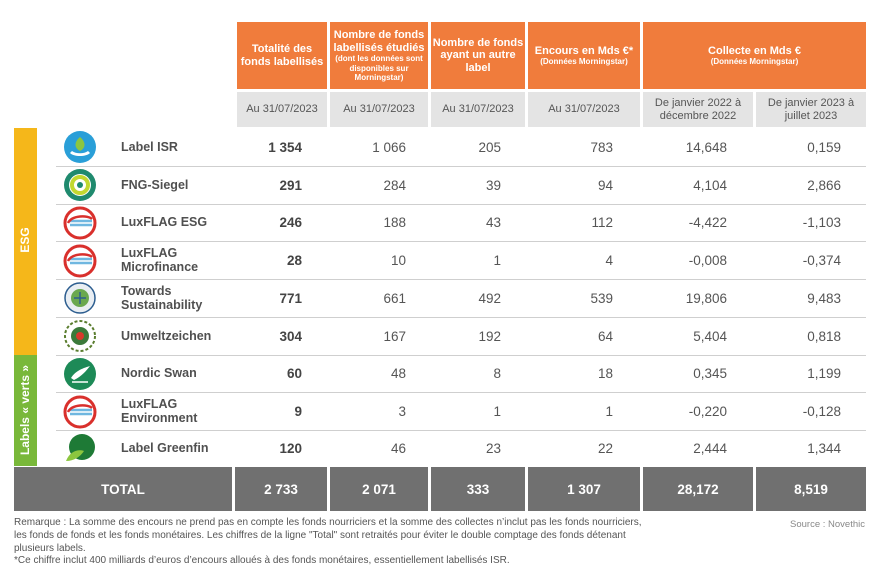 This screenshot has width=882, height=578. What do you see at coordinates (394, 336) in the screenshot?
I see `cell-studied: 167` at bounding box center [394, 336].